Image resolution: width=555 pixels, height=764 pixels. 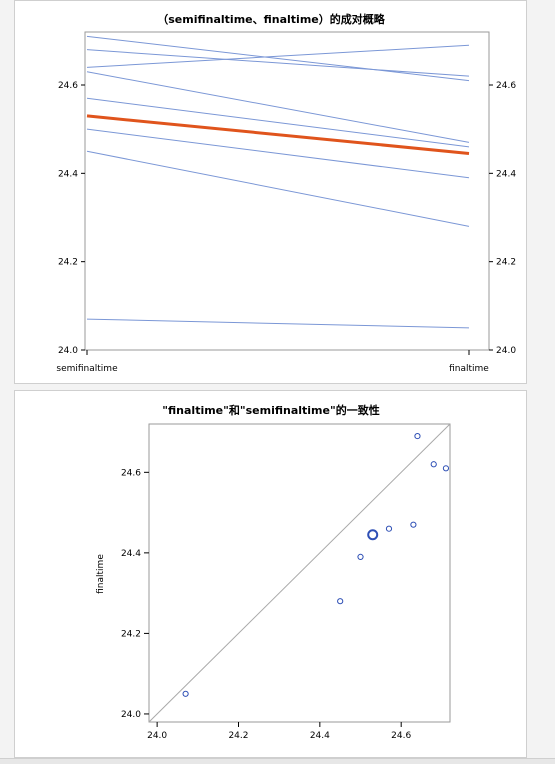 I want to click on left-y-tick-label: 24.6, so click(x=68, y=86).